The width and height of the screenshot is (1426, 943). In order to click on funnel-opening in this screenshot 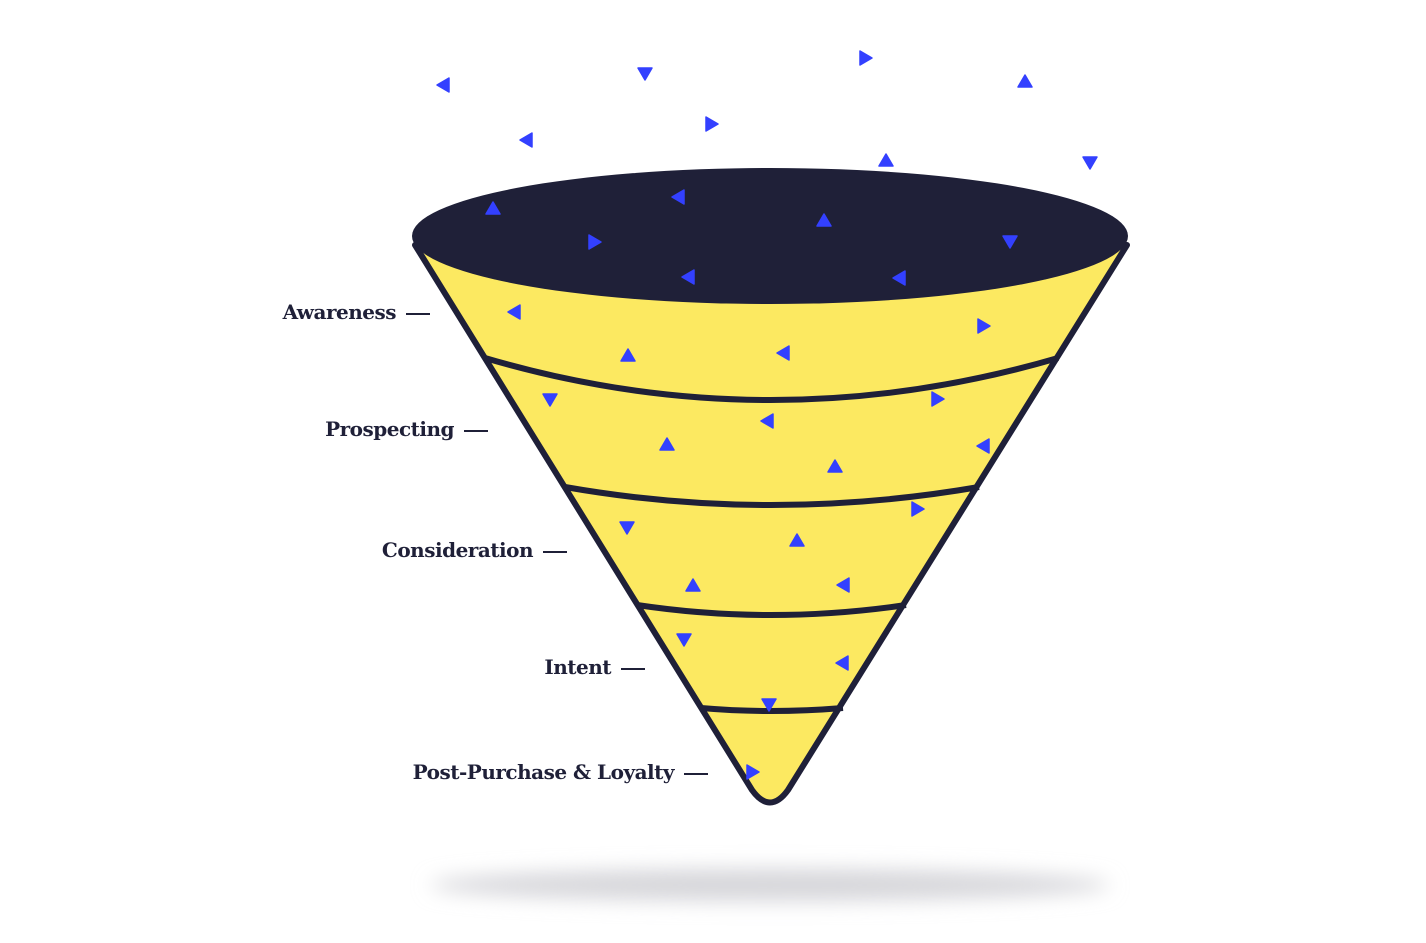, I will do `click(770, 236)`.